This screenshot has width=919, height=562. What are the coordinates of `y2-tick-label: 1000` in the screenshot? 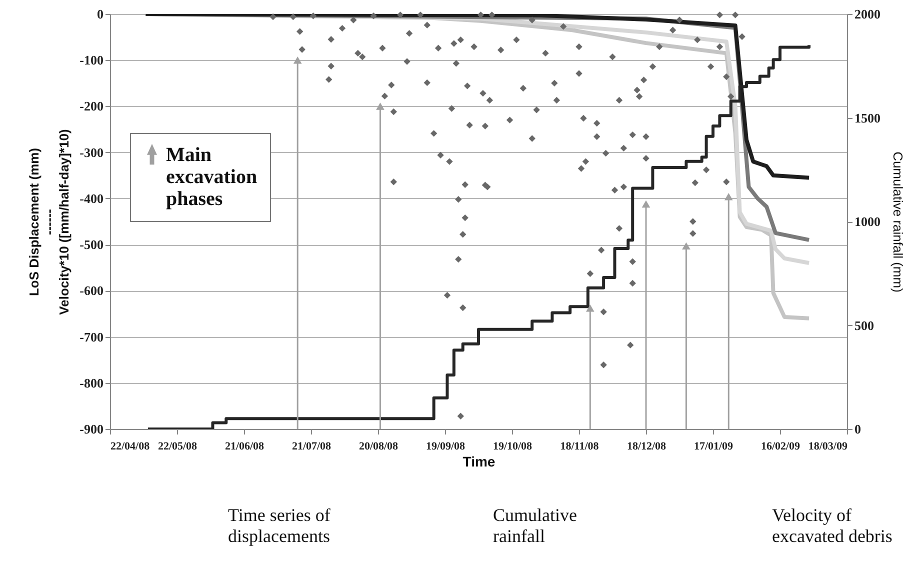 It's located at (867, 221).